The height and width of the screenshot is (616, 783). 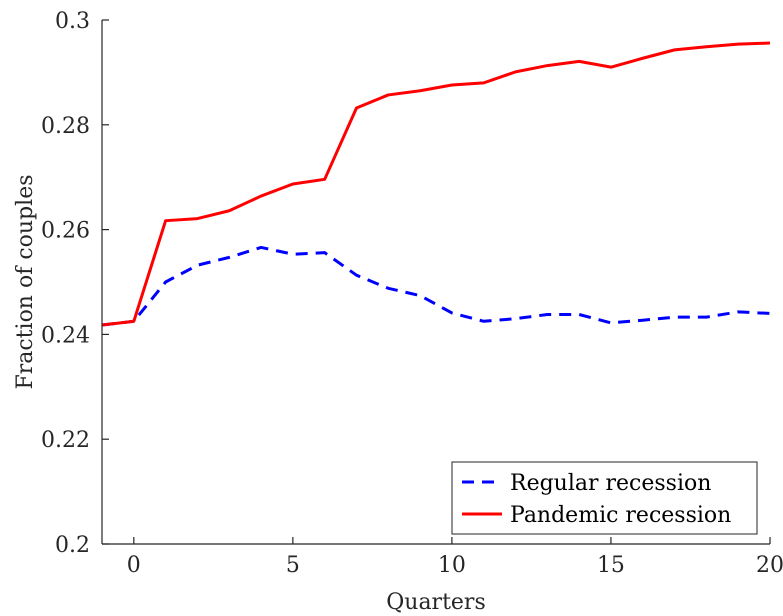 What do you see at coordinates (65, 231) in the screenshot?
I see `y-tick-label: 0.26` at bounding box center [65, 231].